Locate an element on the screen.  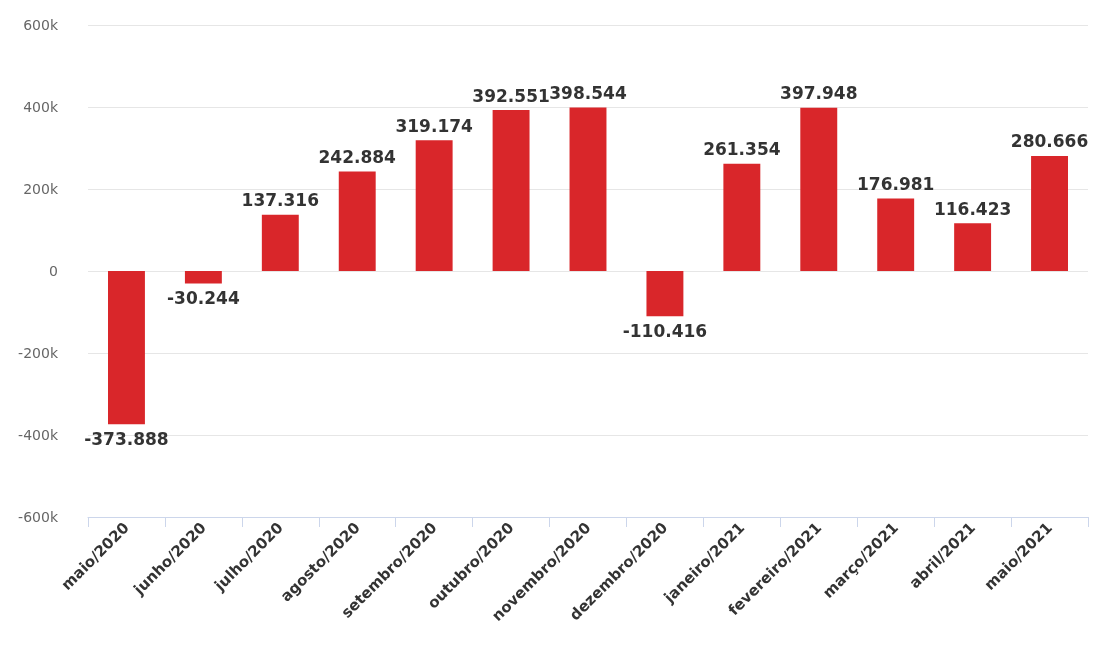
data-label: 116.423 is located at coordinates (972, 208).